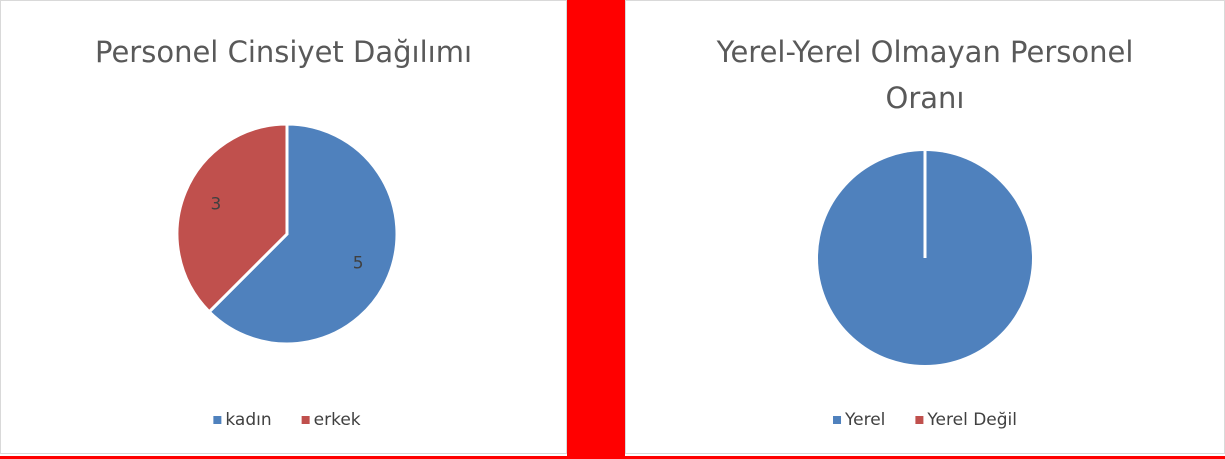  What do you see at coordinates (925, 290) in the screenshot?
I see `chart: Yerel Yerel Değil` at bounding box center [925, 290].